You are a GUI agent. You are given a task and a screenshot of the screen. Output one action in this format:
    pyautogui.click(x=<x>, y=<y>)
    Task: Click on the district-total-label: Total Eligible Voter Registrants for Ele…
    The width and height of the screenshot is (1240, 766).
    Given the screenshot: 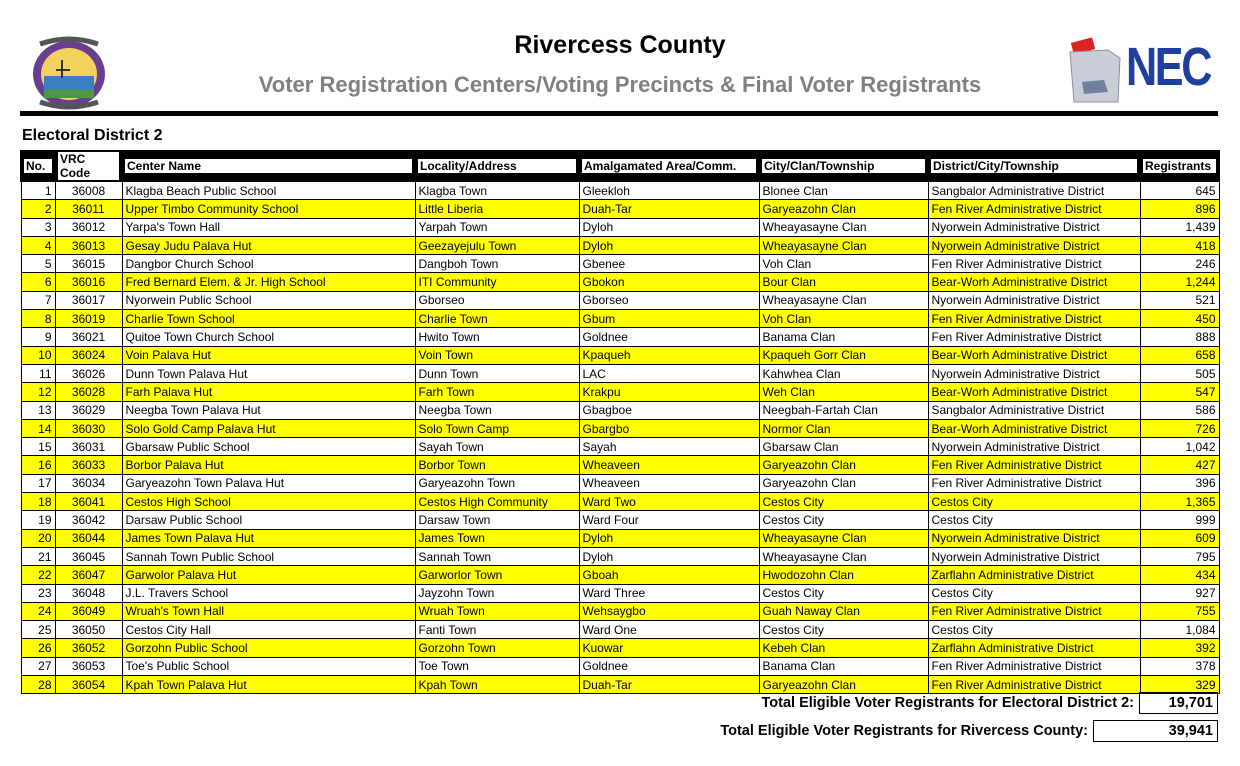 What is the action you would take?
    pyautogui.click(x=947, y=703)
    